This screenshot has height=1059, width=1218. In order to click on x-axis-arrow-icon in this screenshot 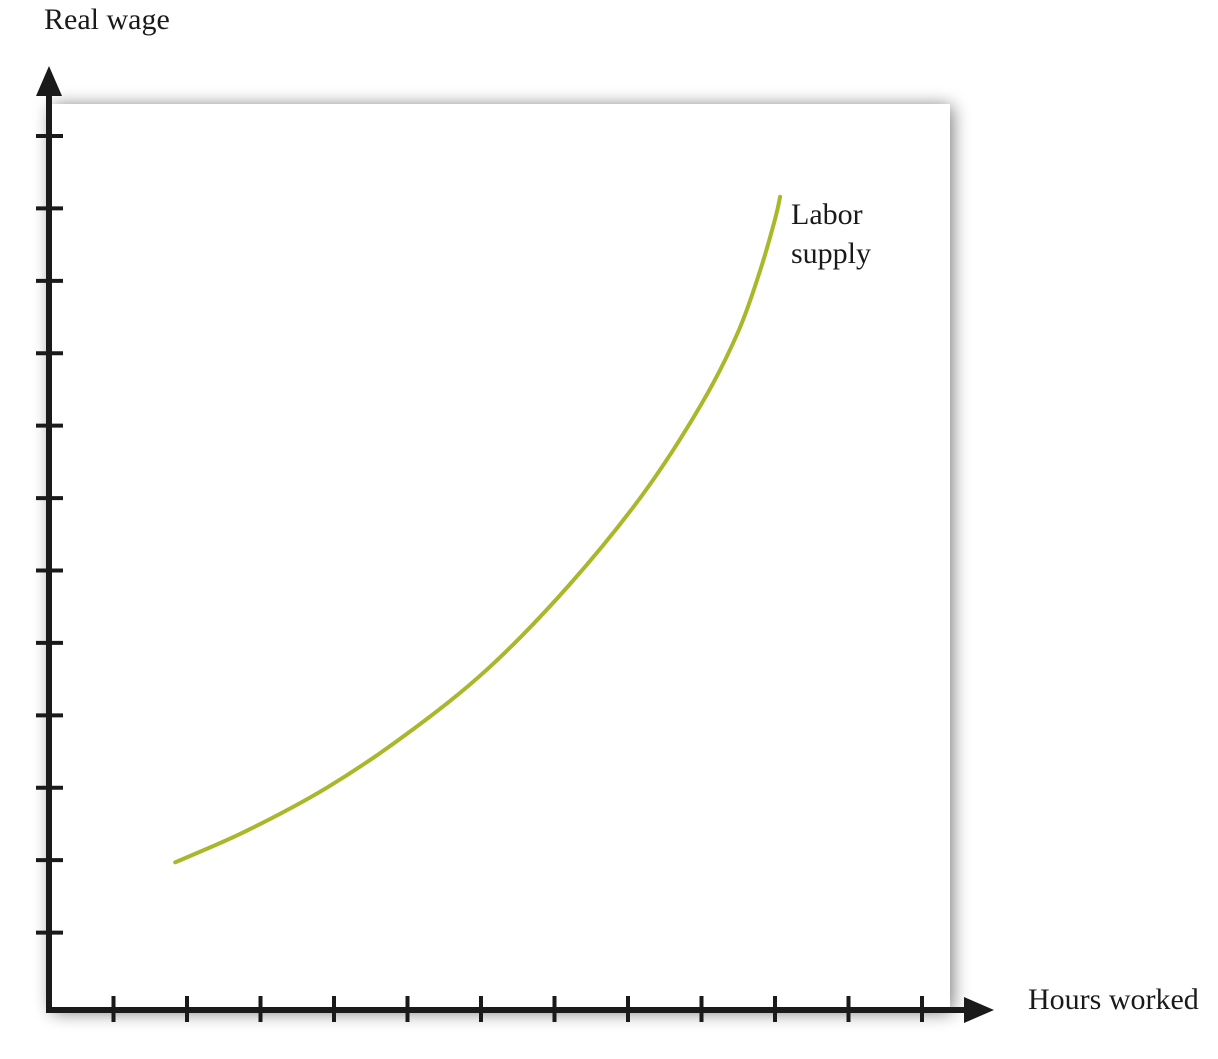, I will do `click(979, 1010)`.